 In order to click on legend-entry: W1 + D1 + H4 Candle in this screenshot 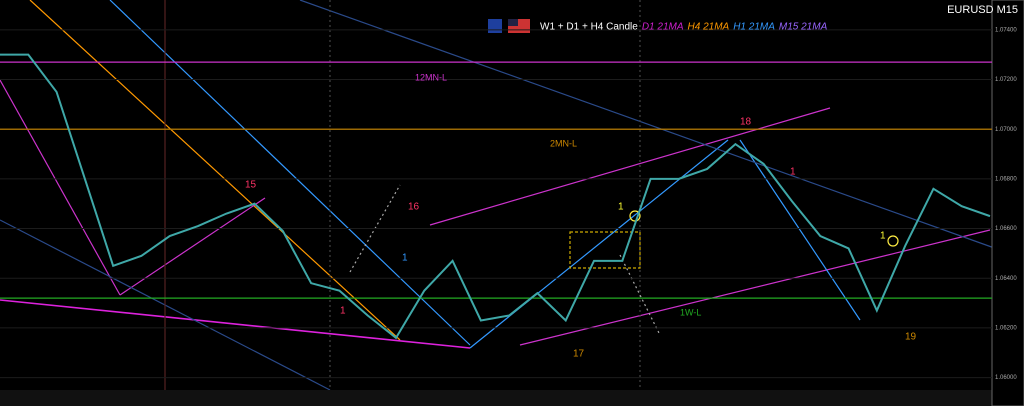, I will do `click(589, 27)`.